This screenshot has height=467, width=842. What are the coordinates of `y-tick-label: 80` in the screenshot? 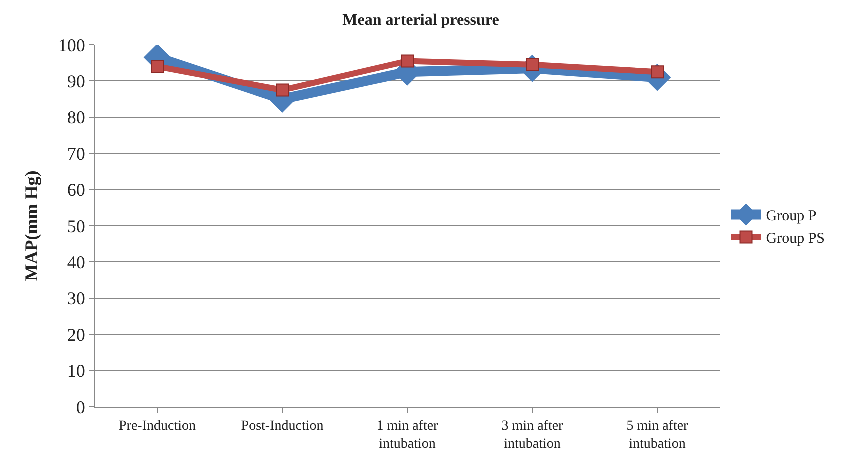 It's located at (76, 118).